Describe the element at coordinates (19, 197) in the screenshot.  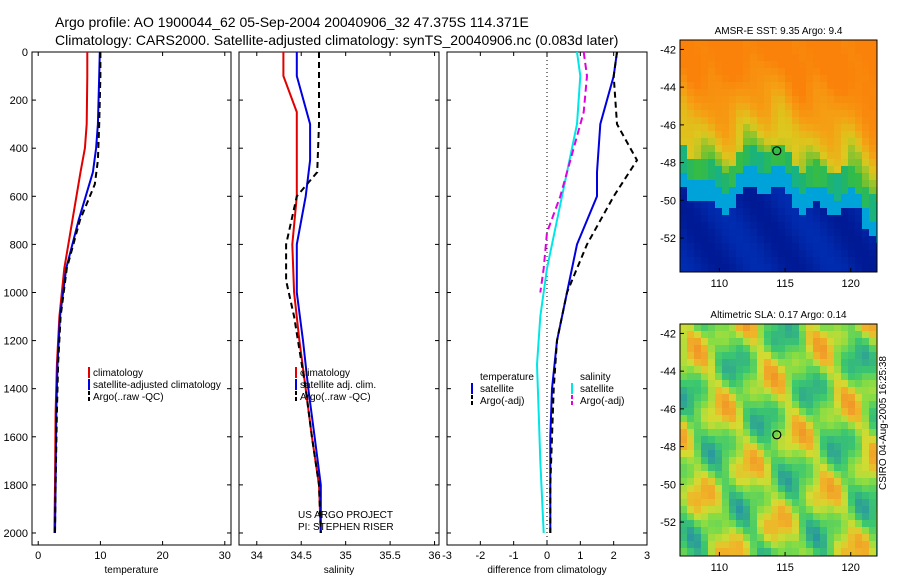
I see `y-tick-label: 600` at that location.